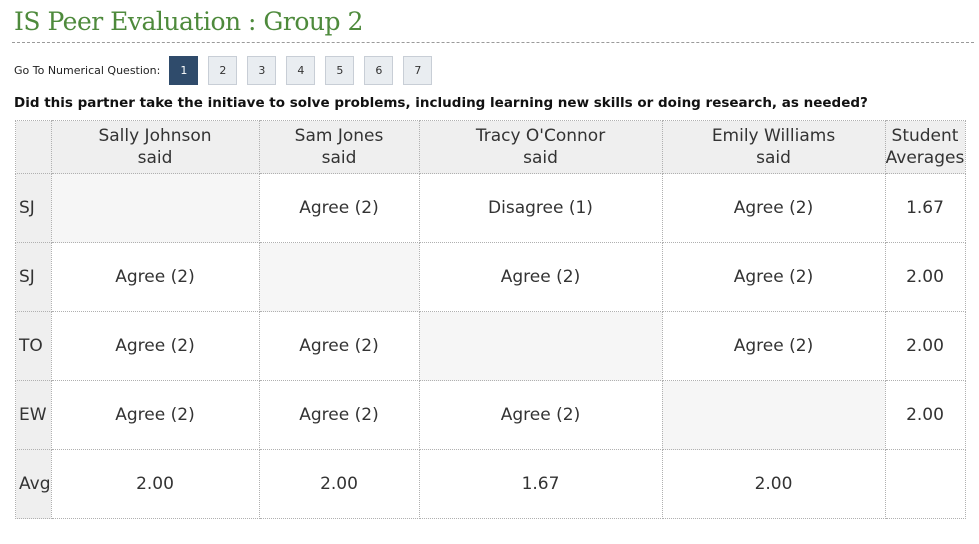 Image resolution: width=979 pixels, height=544 pixels. I want to click on column-header-name: Sam Jones, so click(339, 136).